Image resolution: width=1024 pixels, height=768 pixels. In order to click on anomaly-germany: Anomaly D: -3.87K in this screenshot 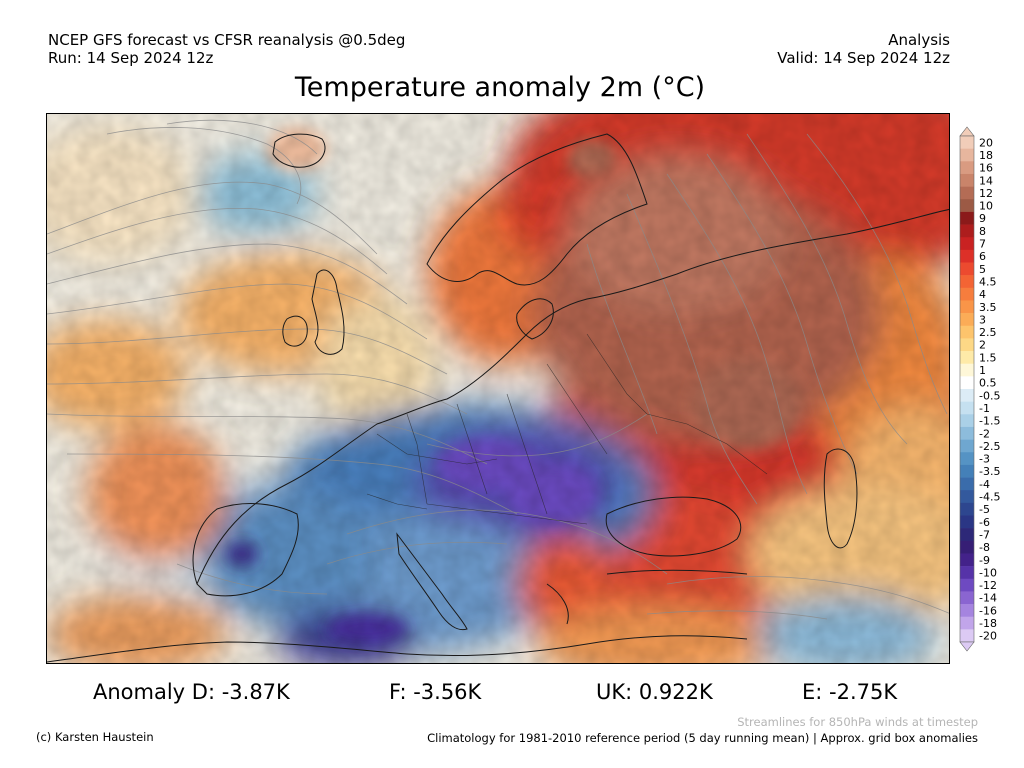, I will do `click(191, 692)`.